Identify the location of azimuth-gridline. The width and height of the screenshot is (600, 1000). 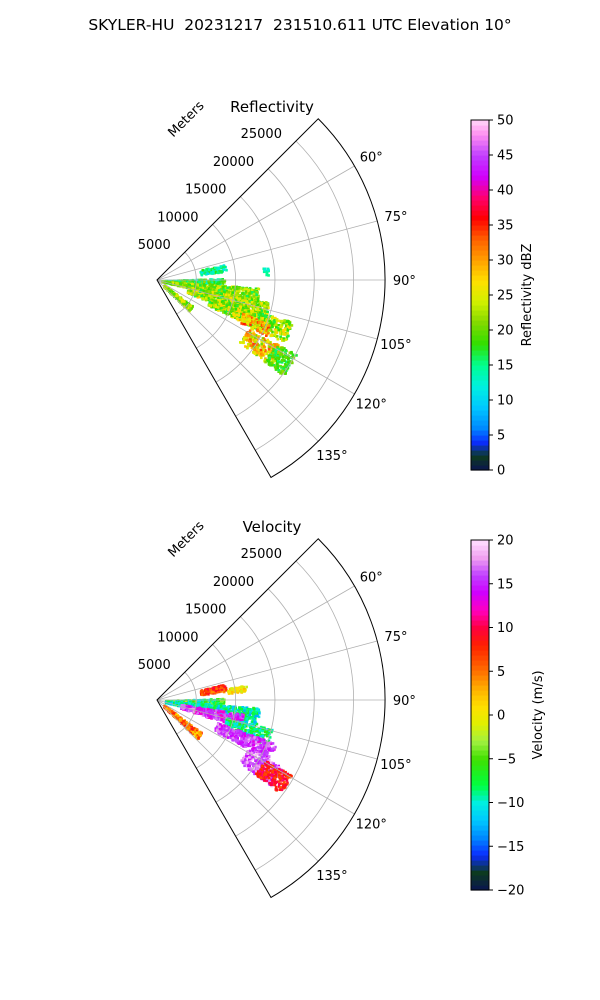
(267, 250).